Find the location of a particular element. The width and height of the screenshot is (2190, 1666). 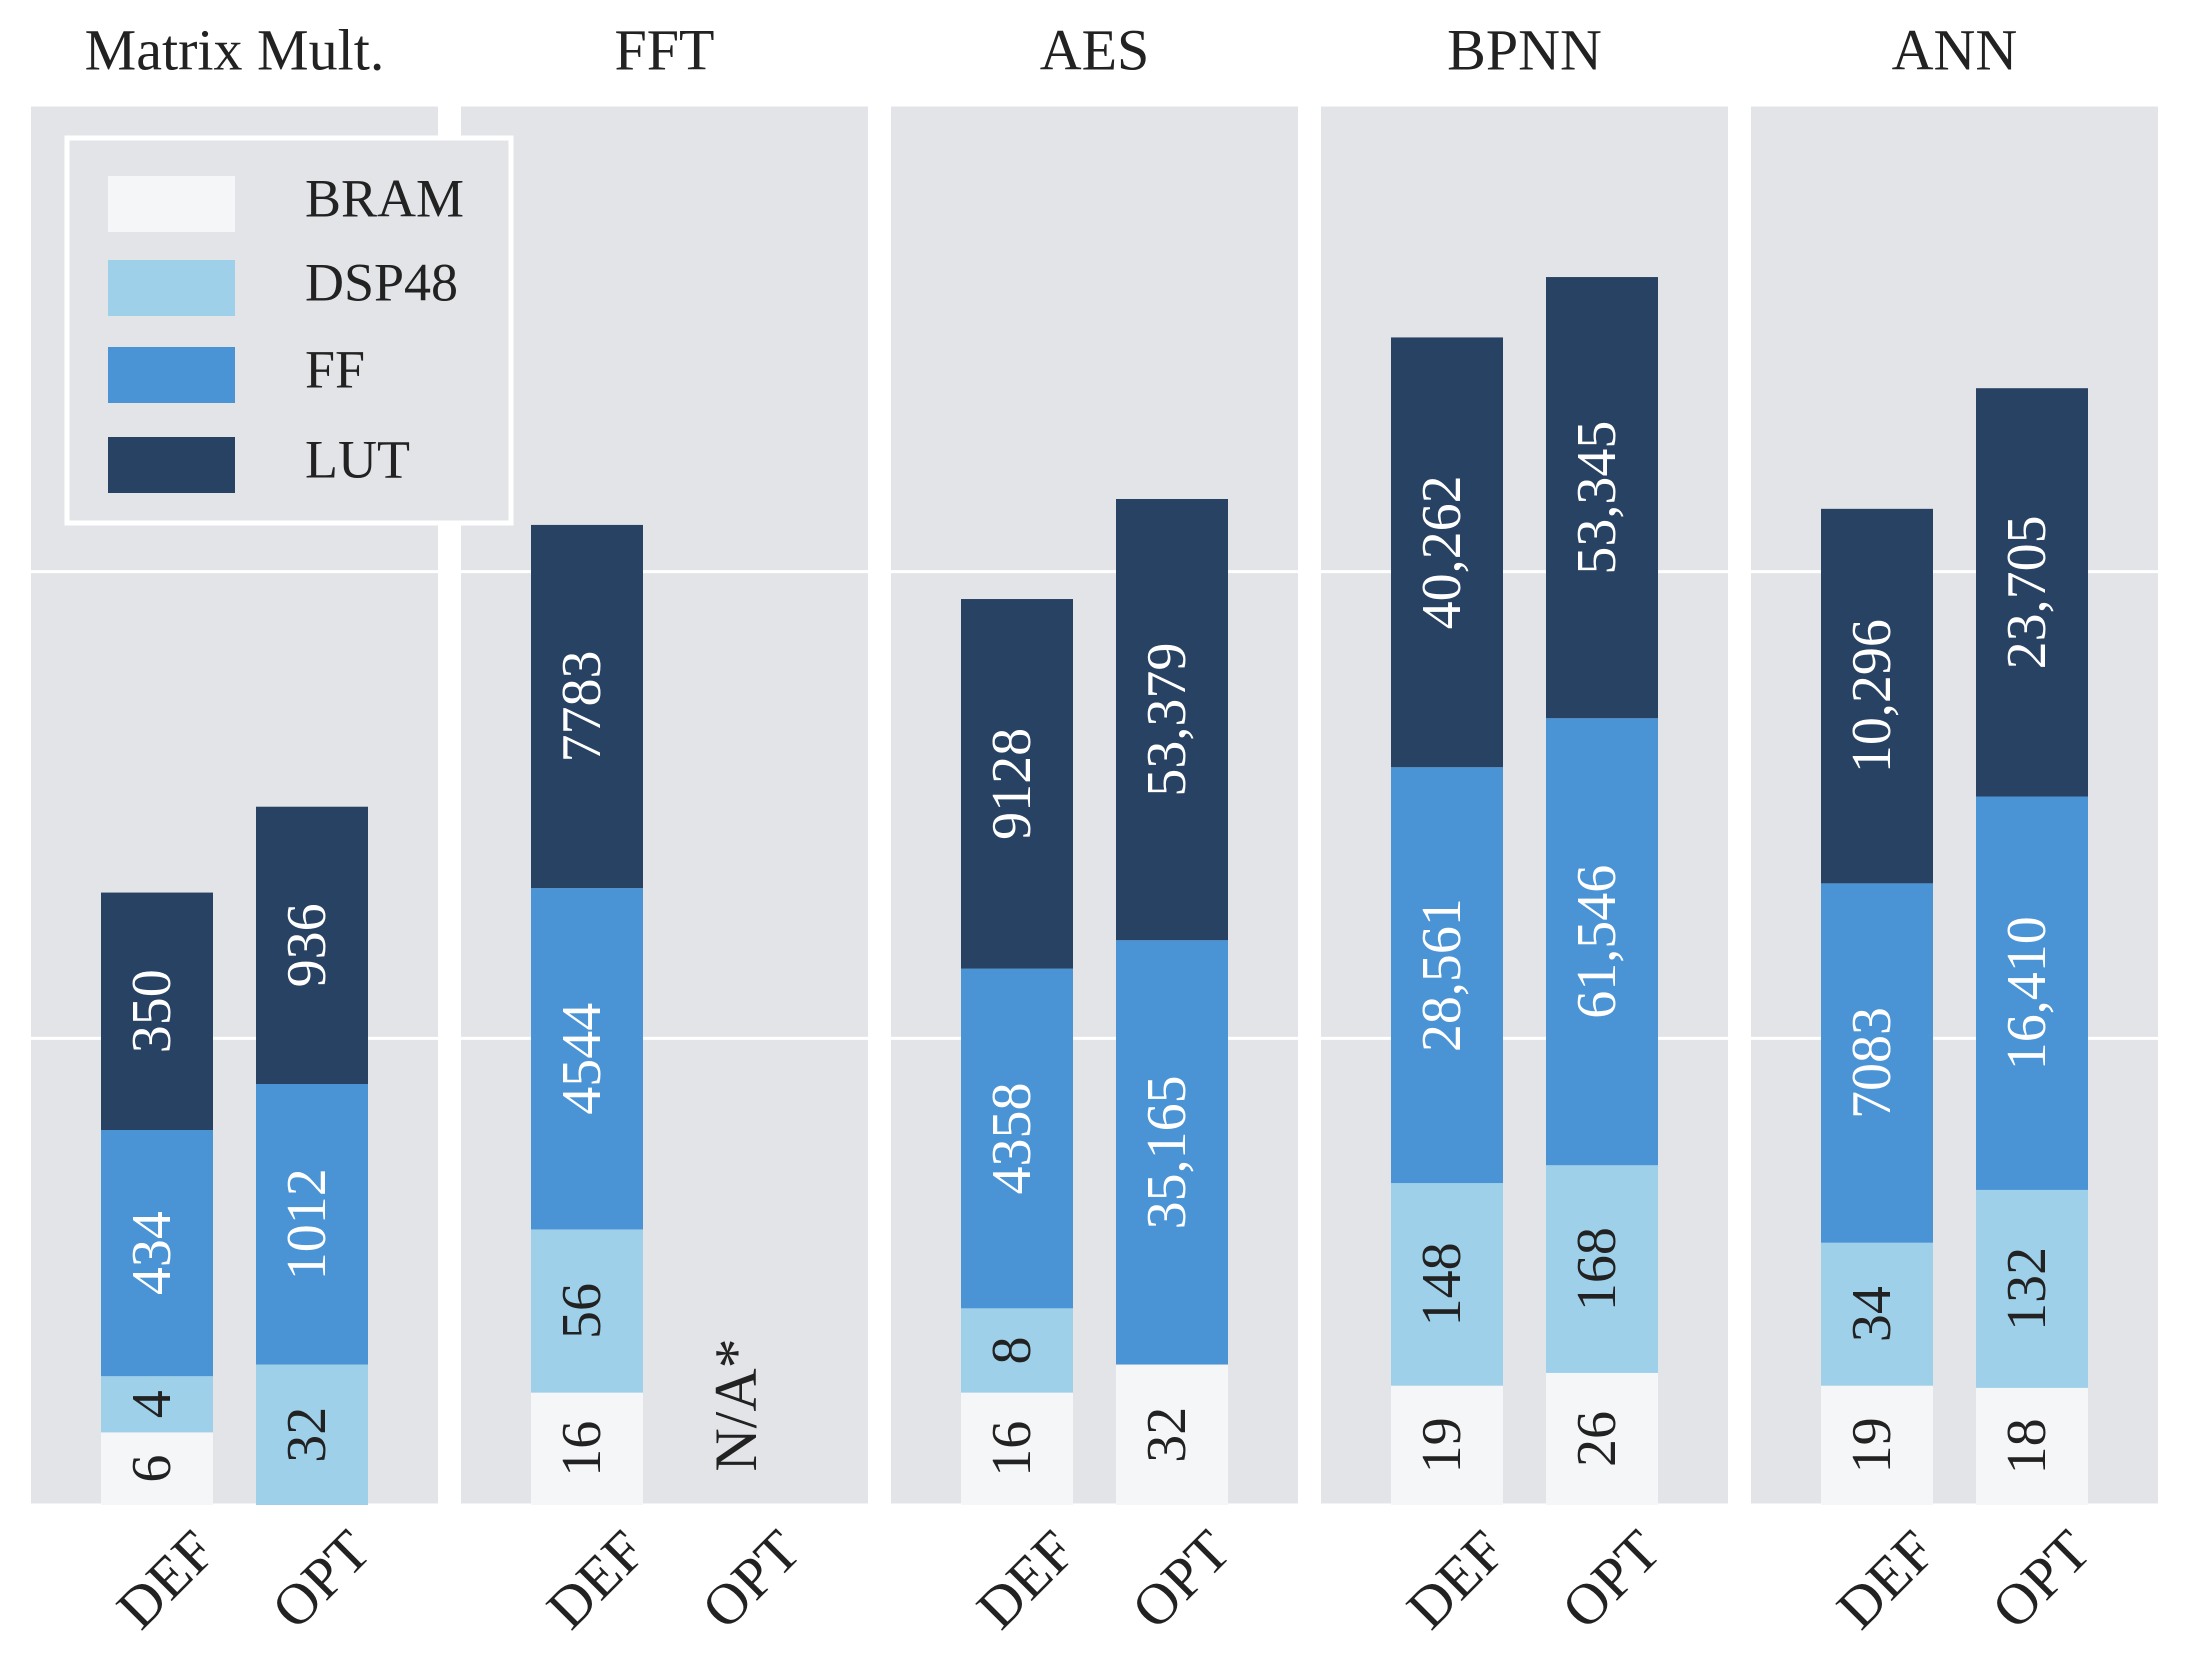

value-label: 168 is located at coordinates (1597, 1269).